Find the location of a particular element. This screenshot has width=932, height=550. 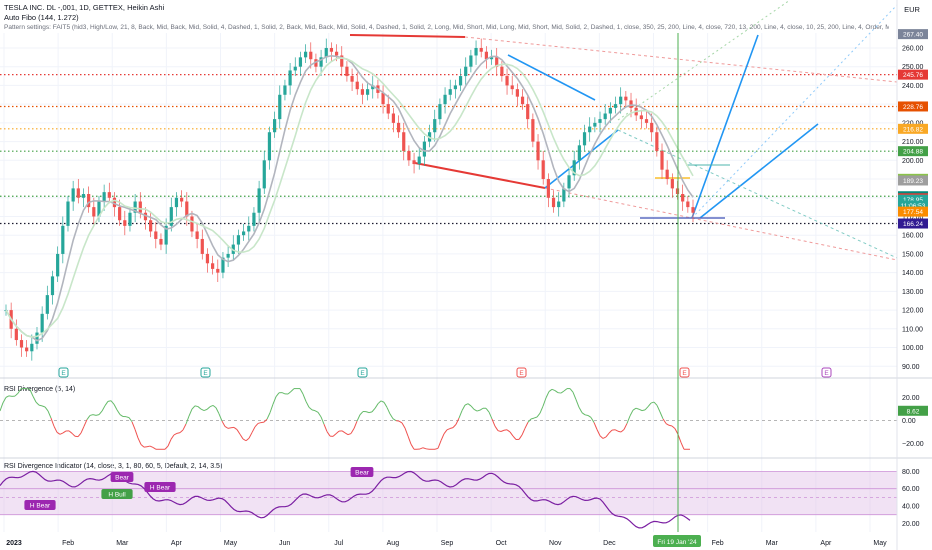

divergence-tag is located at coordinates (40, 505).